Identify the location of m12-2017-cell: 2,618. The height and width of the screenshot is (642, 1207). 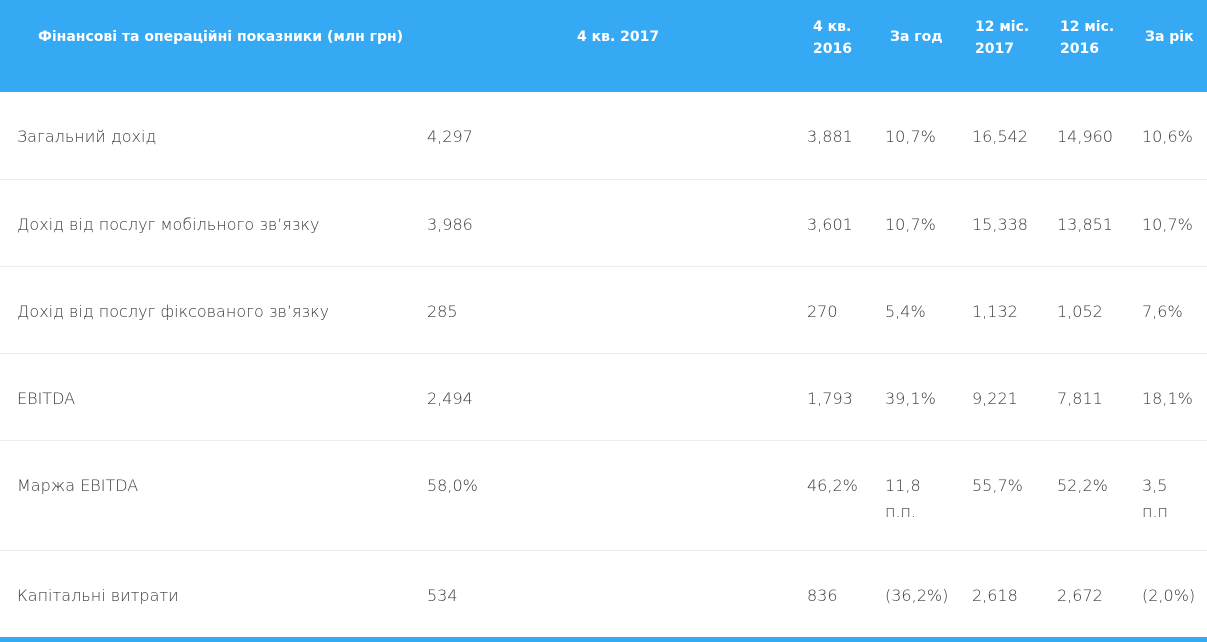
(1014, 593).